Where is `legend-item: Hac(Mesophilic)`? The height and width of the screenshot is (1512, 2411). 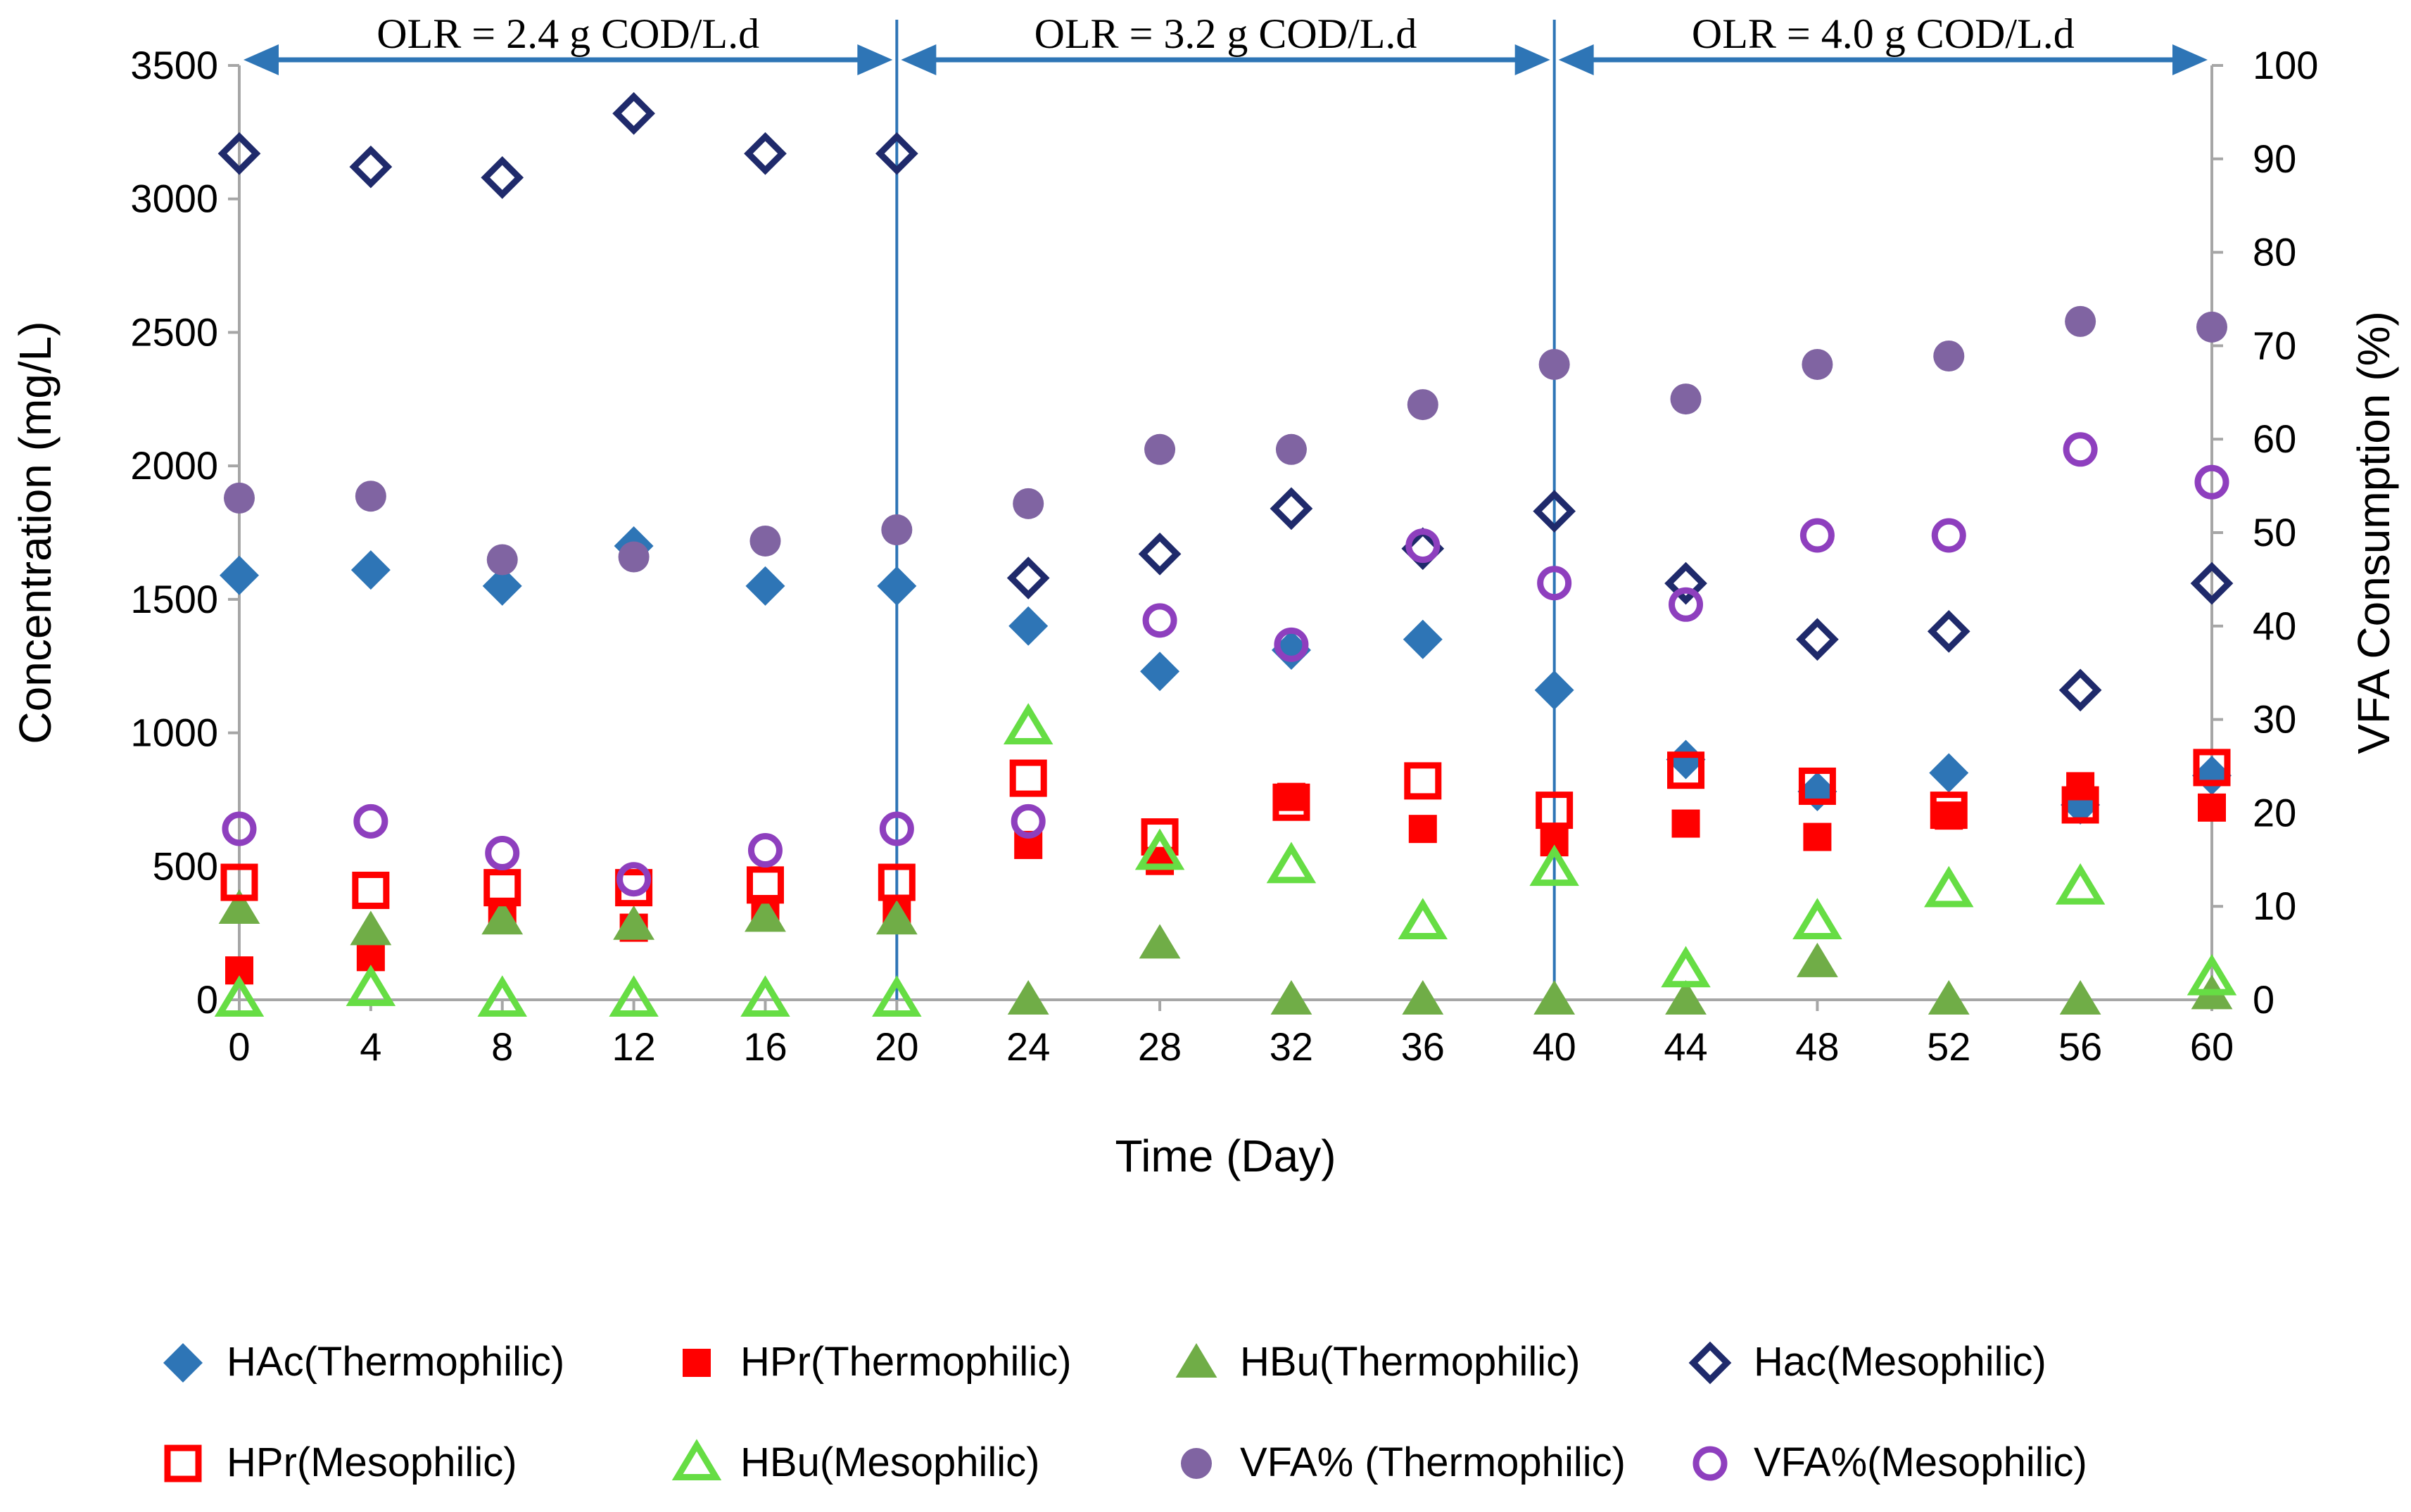
legend-item: Hac(Mesophilic) is located at coordinates (1867, 1362).